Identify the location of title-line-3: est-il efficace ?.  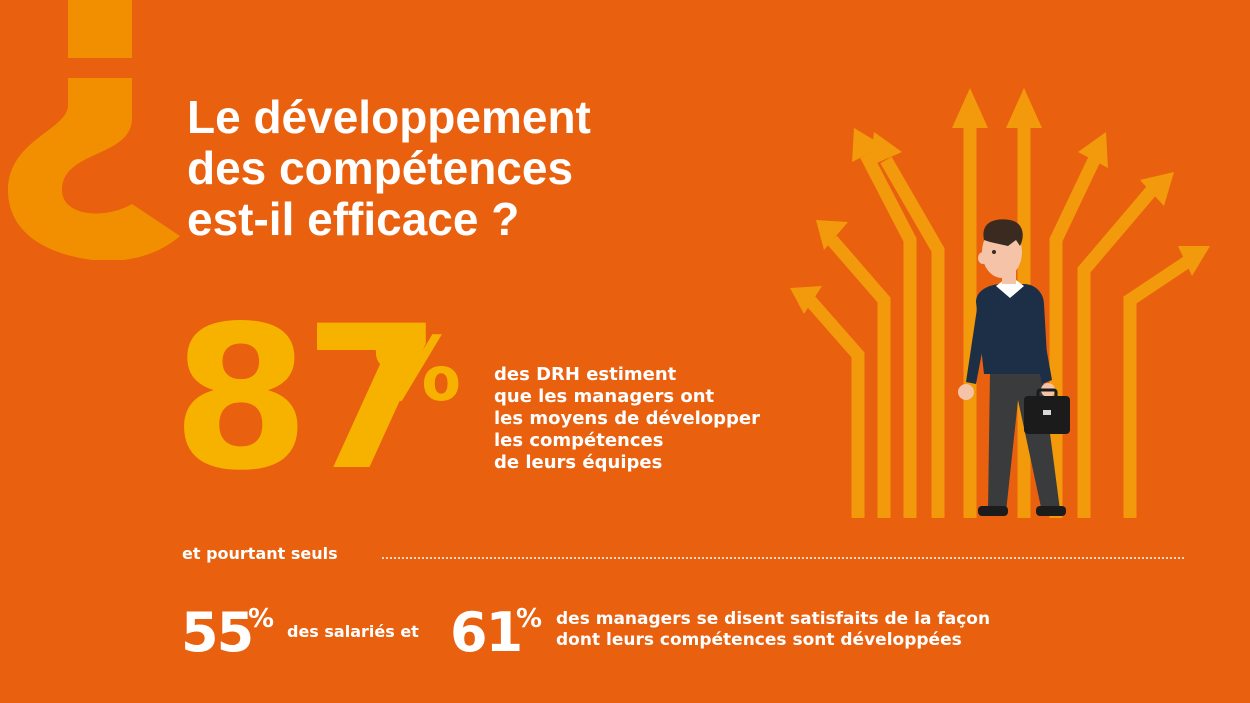
(353, 219).